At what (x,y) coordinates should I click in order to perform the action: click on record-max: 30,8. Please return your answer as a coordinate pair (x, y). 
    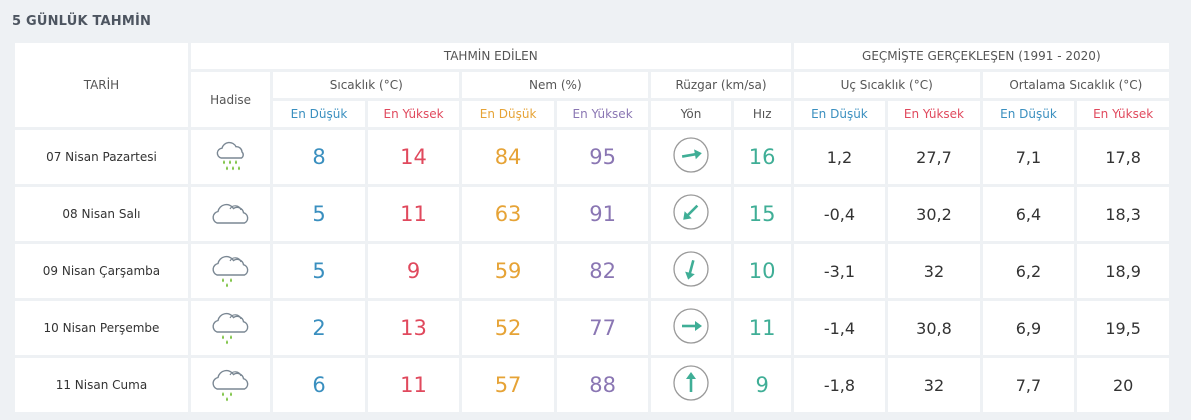
    Looking at the image, I should click on (934, 328).